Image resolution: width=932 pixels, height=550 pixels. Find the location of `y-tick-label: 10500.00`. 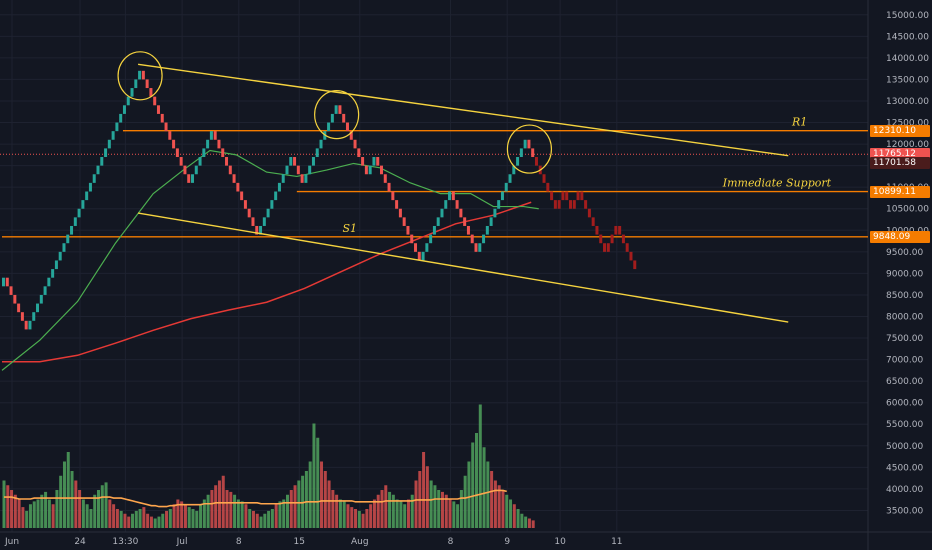

y-tick-label: 10500.00 is located at coordinates (907, 210).